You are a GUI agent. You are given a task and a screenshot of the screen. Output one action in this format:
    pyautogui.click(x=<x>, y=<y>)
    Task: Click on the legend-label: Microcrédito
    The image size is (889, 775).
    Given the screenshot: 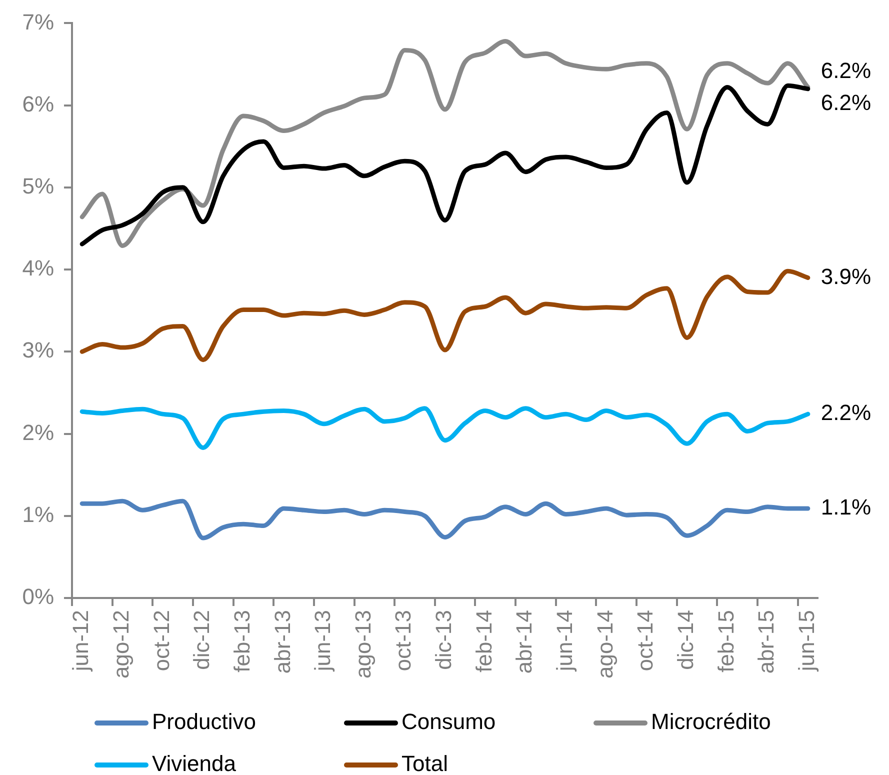 What is the action you would take?
    pyautogui.click(x=711, y=721)
    